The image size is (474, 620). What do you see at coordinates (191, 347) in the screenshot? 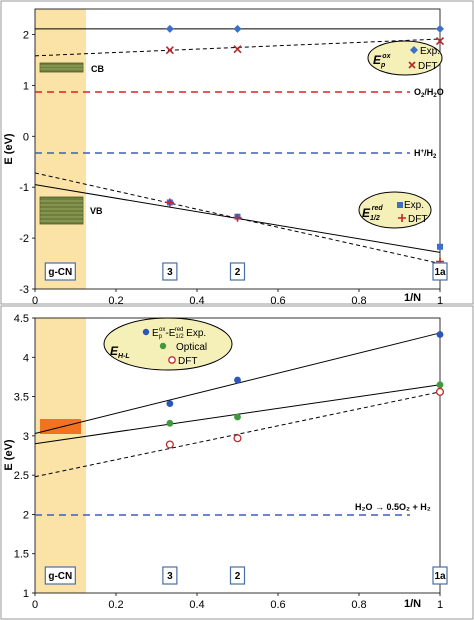
I see `legend-hl-opt: Optical` at bounding box center [191, 347].